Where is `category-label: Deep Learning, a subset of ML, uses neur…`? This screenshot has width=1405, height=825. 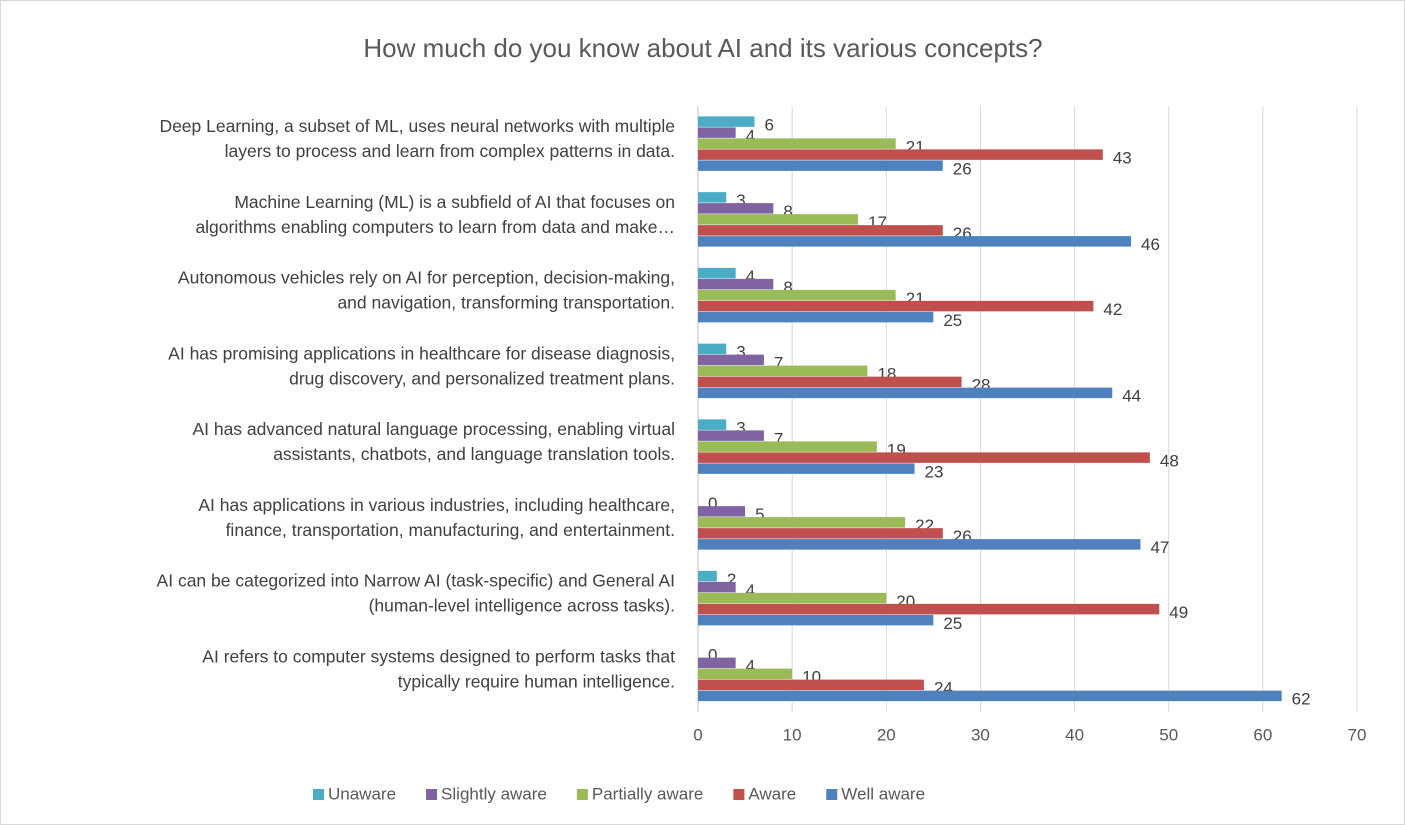
category-label: Deep Learning, a subset of ML, uses neur… is located at coordinates (417, 126).